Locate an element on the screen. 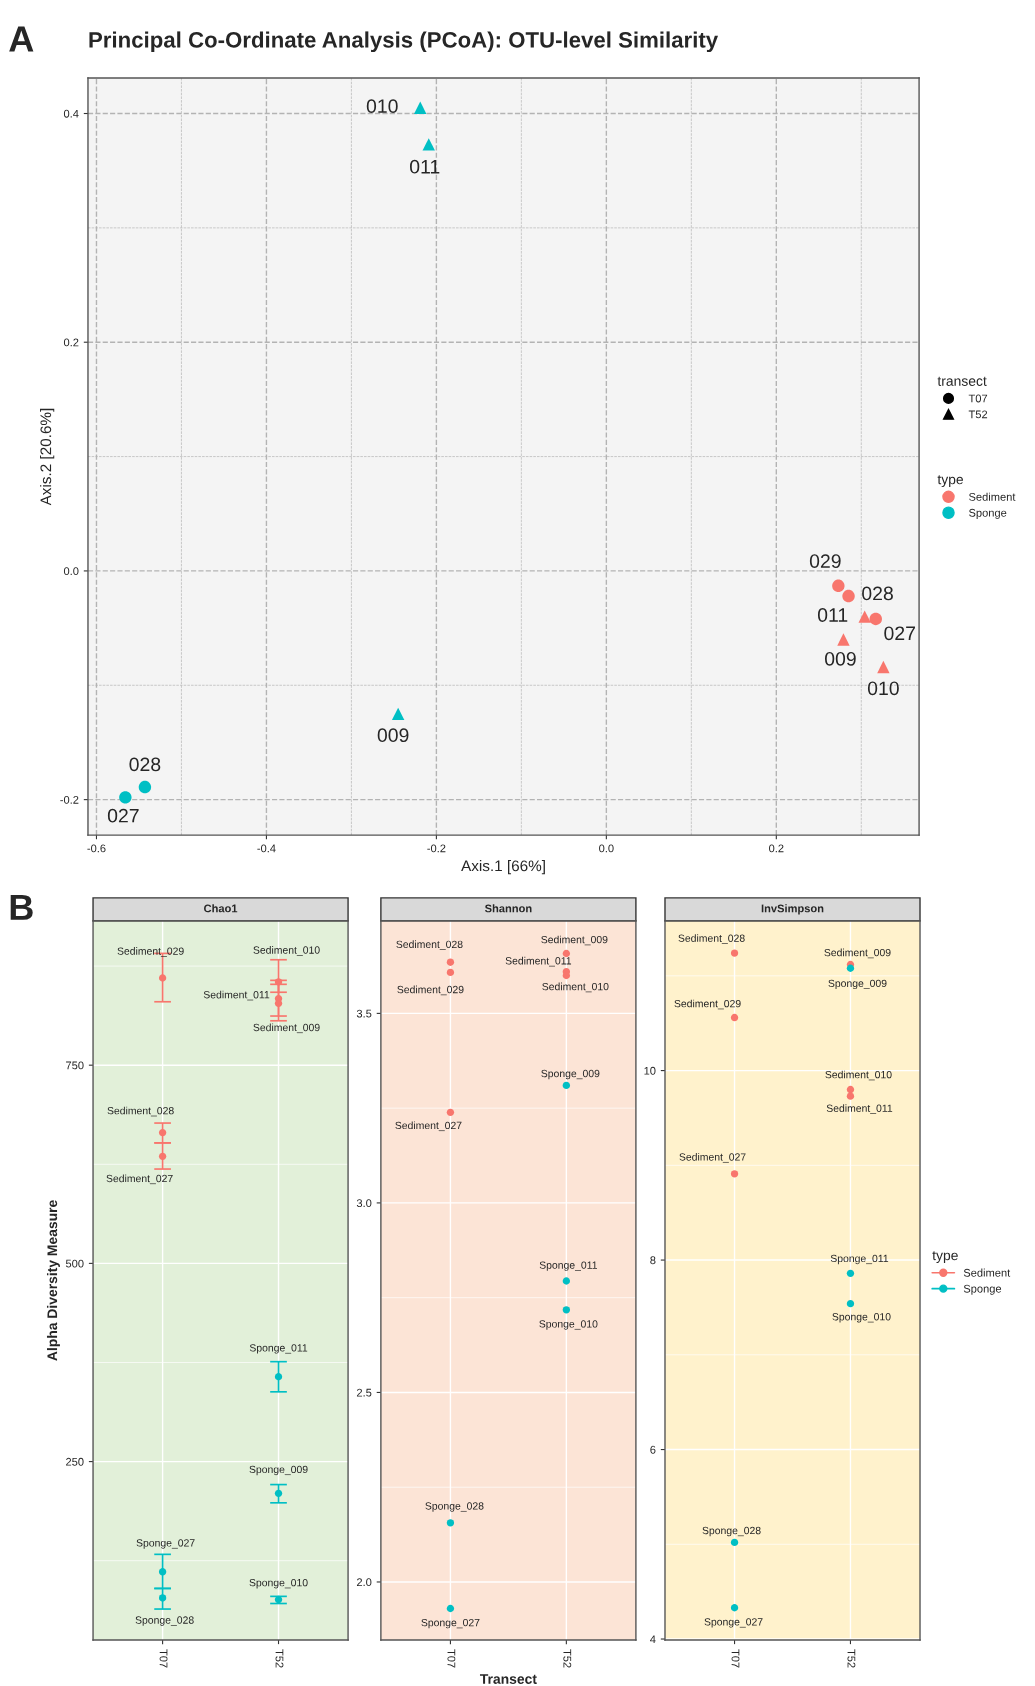 This screenshot has height=1686, width=1035. x-tick-label: -0.2 is located at coordinates (436, 848).